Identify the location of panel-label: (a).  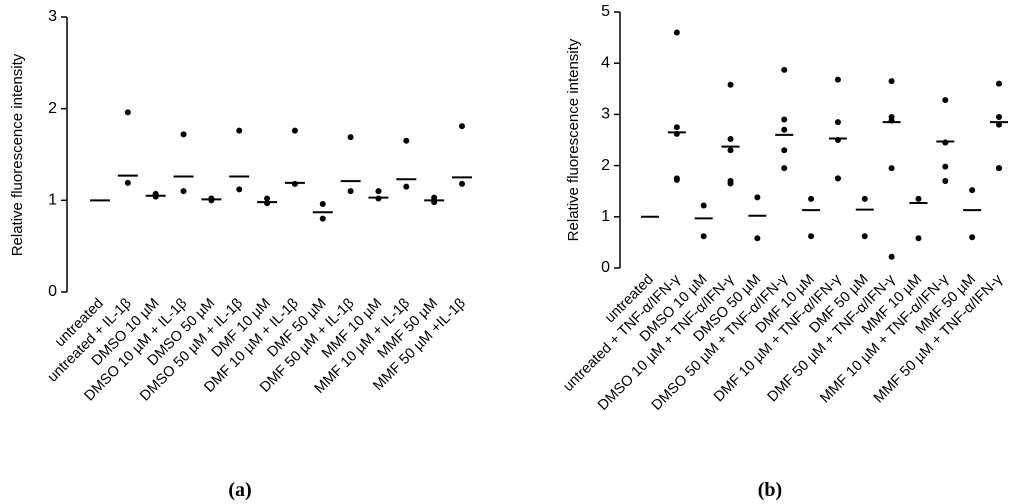
(239, 490).